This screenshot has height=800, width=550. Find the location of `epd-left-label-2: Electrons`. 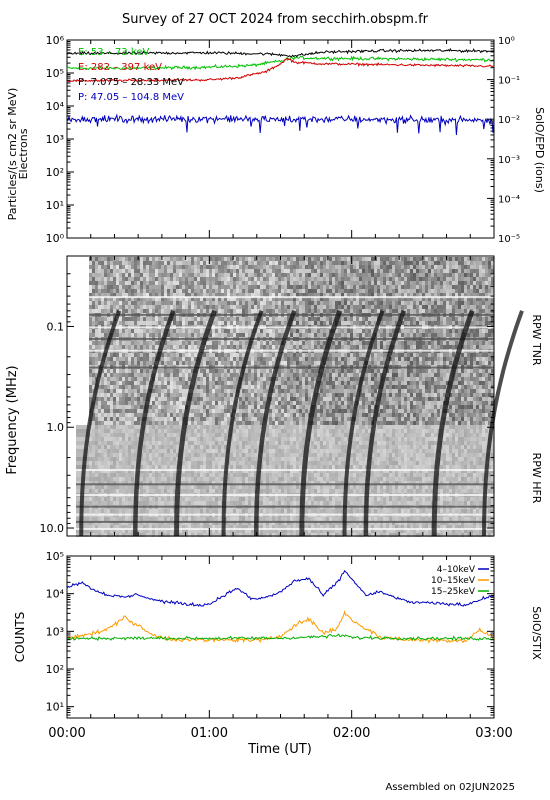

epd-left-label-2: Electrons is located at coordinates (23, 153).